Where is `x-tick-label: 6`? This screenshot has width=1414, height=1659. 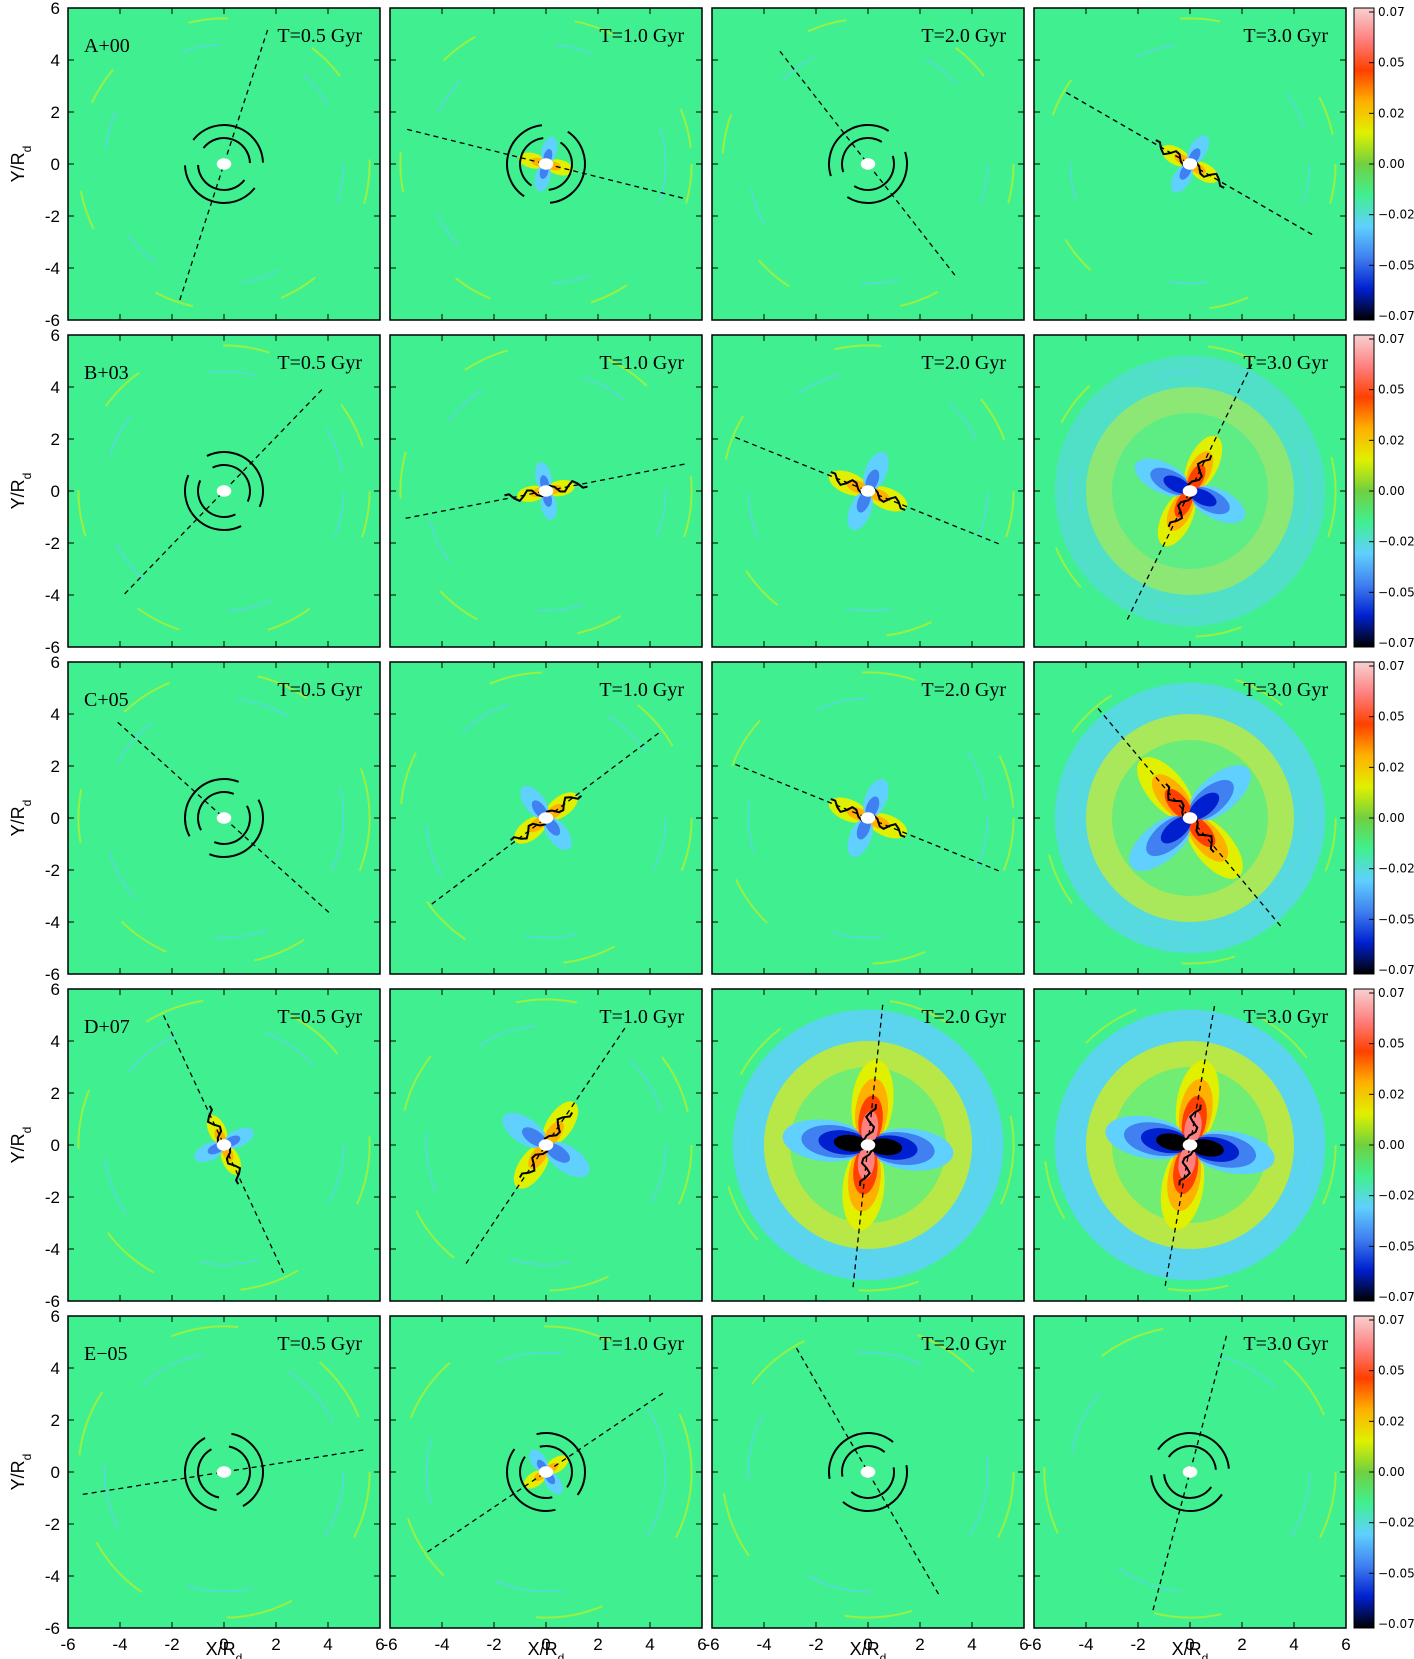 x-tick-label: 6 is located at coordinates (379, 1644).